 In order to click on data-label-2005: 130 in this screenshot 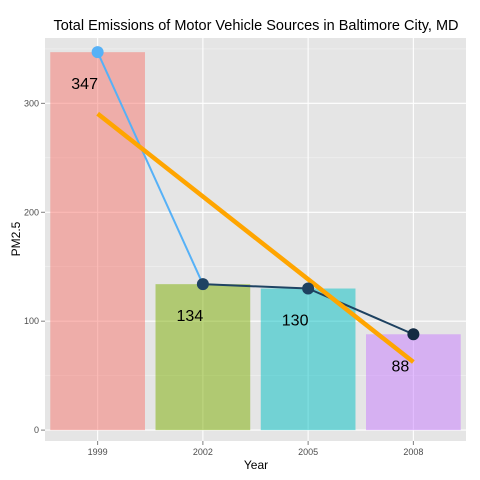, I will do `click(295, 321)`.